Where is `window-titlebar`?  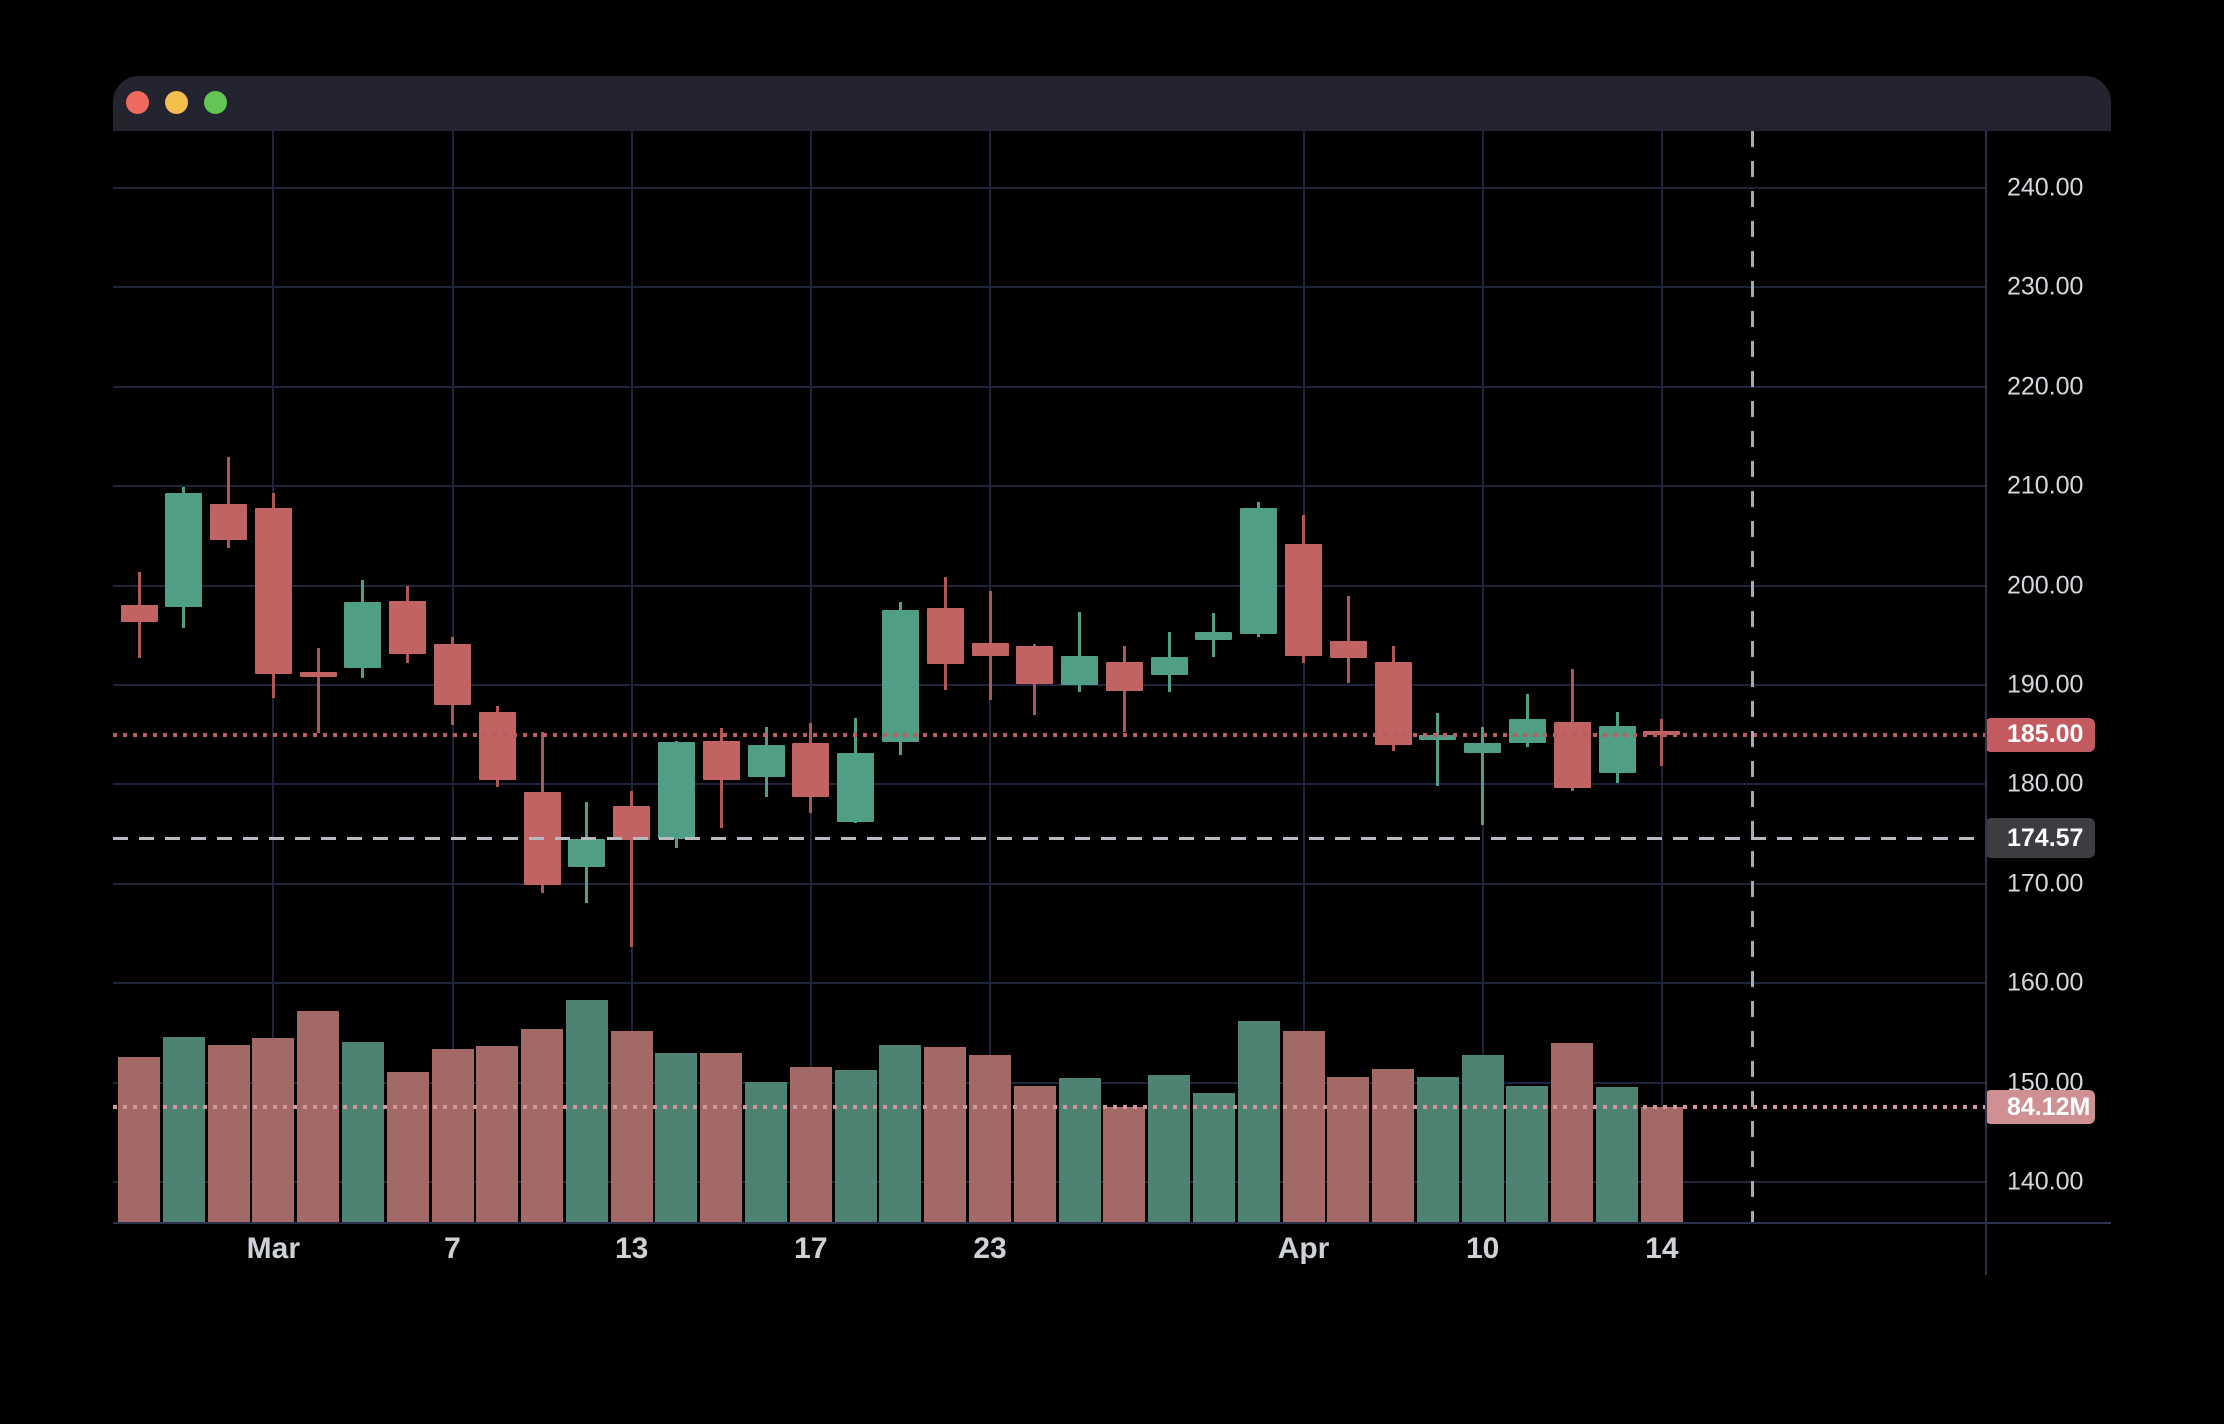
window-titlebar is located at coordinates (1112, 103).